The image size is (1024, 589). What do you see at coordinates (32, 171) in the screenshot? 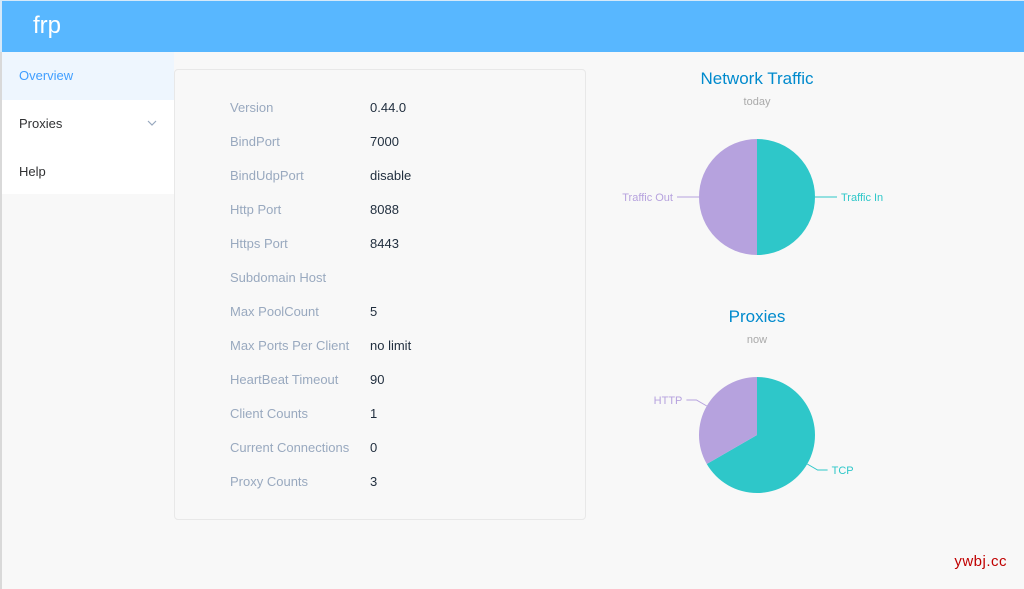
I see `sidebar-item-label: Help` at bounding box center [32, 171].